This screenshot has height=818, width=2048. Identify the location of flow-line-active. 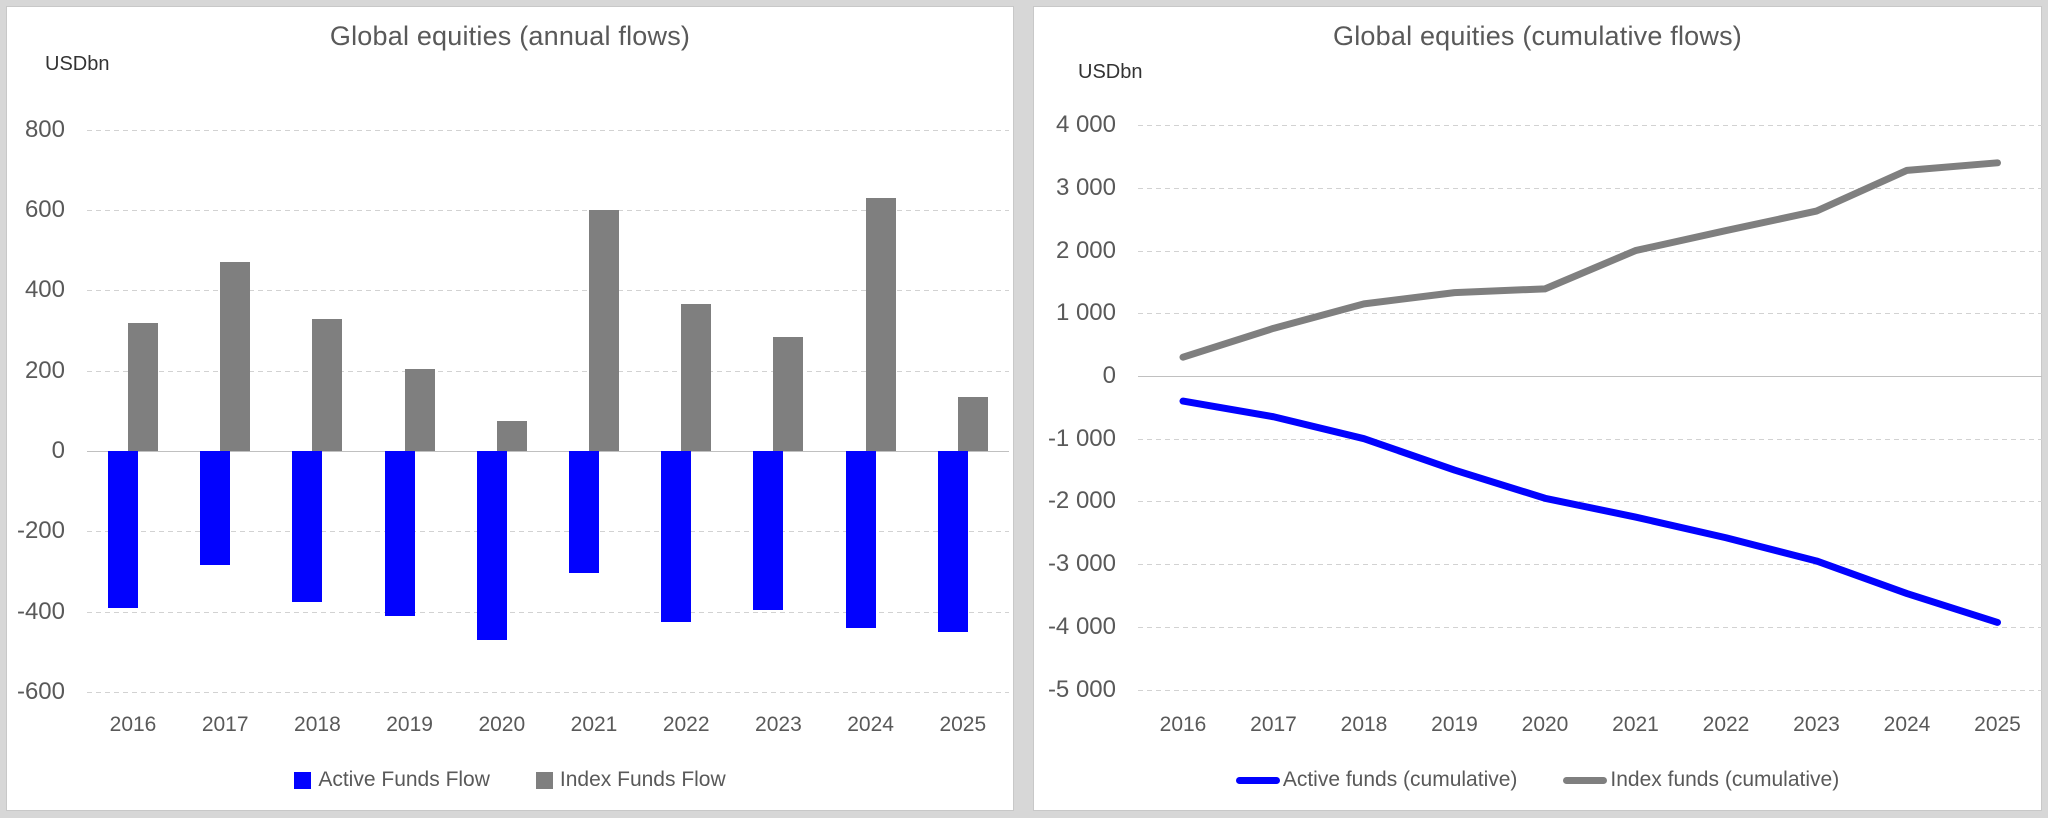
(1590, 511).